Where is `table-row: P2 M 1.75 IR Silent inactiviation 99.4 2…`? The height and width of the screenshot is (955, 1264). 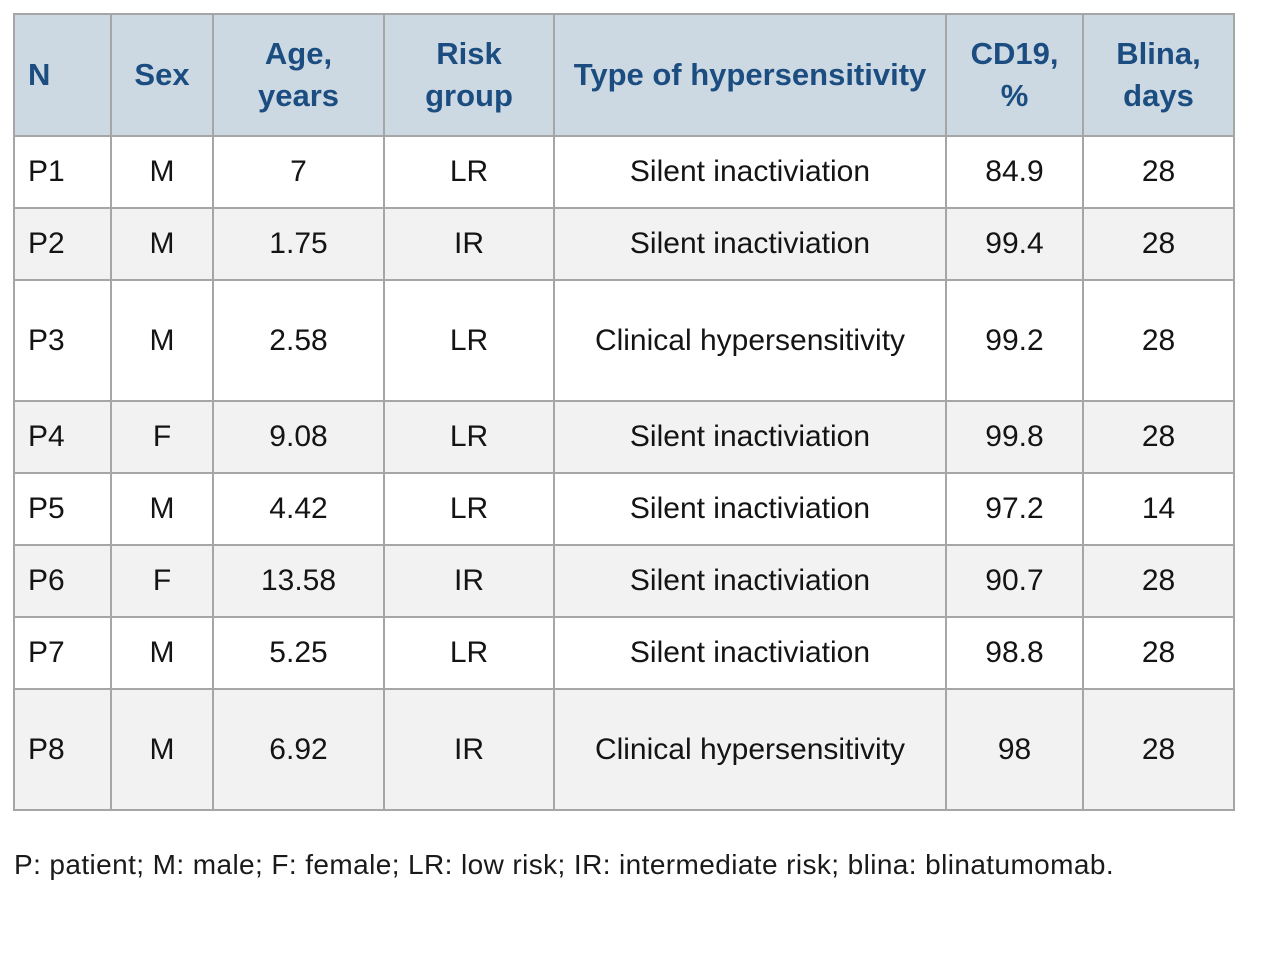
table-row: P2 M 1.75 IR Silent inactiviation 99.4 2… is located at coordinates (624, 244).